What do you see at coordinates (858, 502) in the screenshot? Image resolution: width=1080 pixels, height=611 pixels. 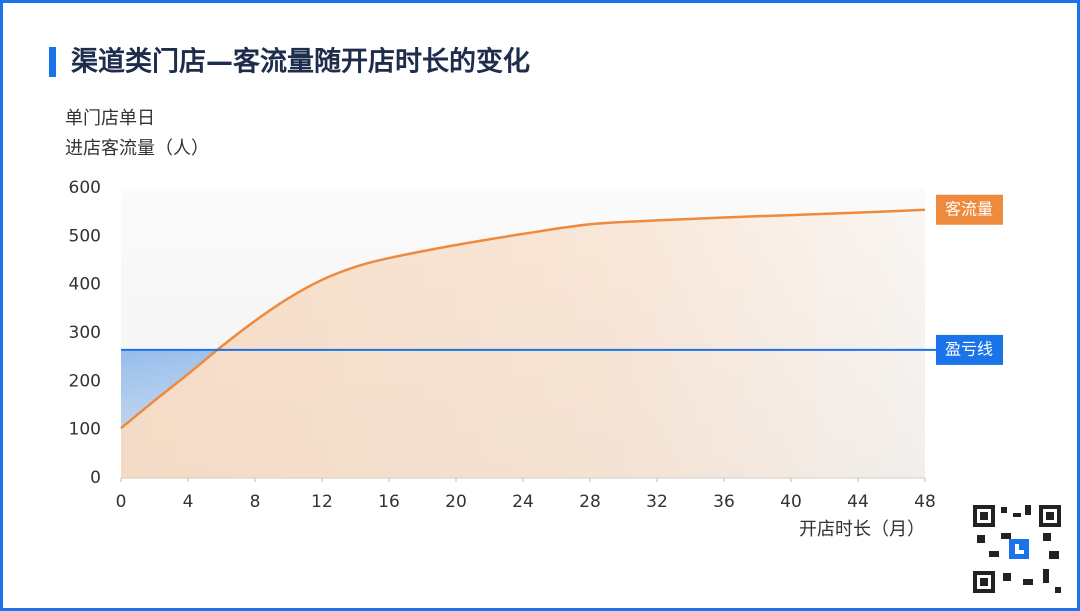 I see `x-tick-label: 44` at bounding box center [858, 502].